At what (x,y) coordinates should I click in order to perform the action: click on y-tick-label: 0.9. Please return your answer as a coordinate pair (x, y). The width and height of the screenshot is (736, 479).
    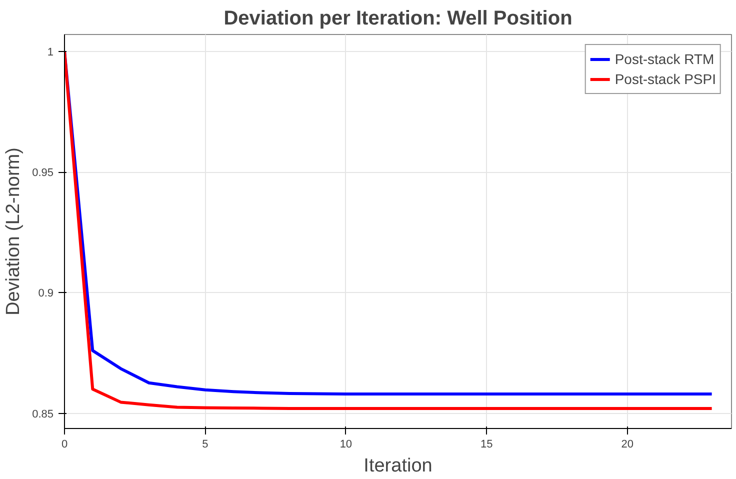
    Looking at the image, I should click on (46, 294).